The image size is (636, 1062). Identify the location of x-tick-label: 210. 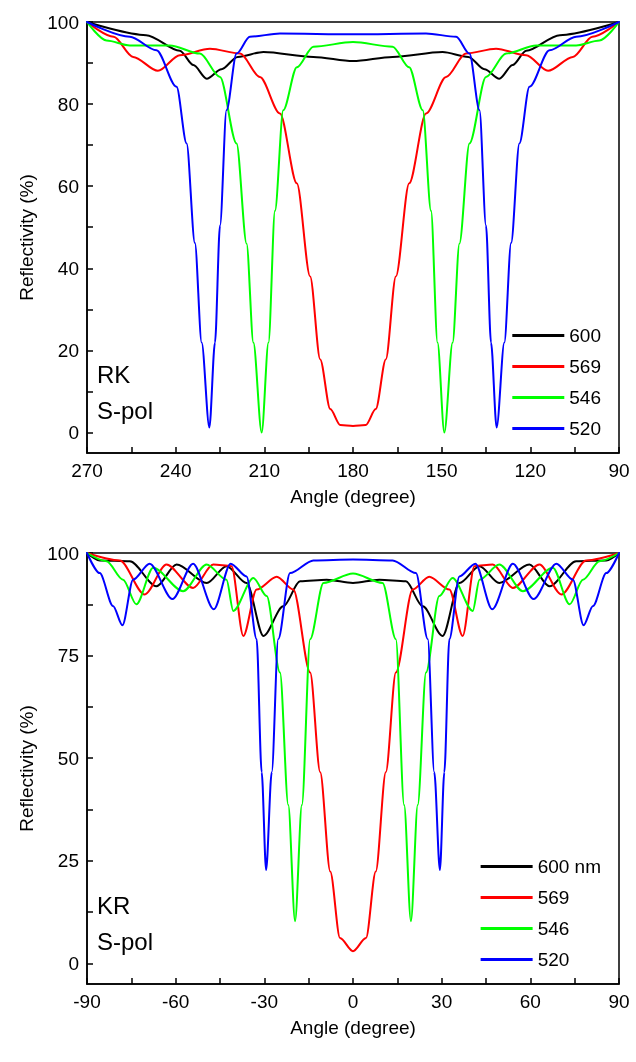
(264, 470).